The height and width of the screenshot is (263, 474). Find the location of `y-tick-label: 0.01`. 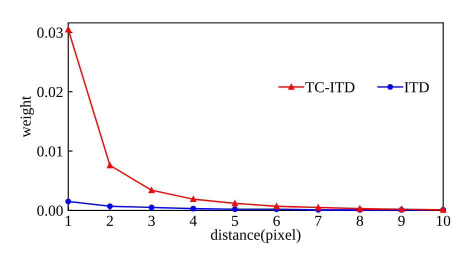

y-tick-label: 0.01 is located at coordinates (49, 151).